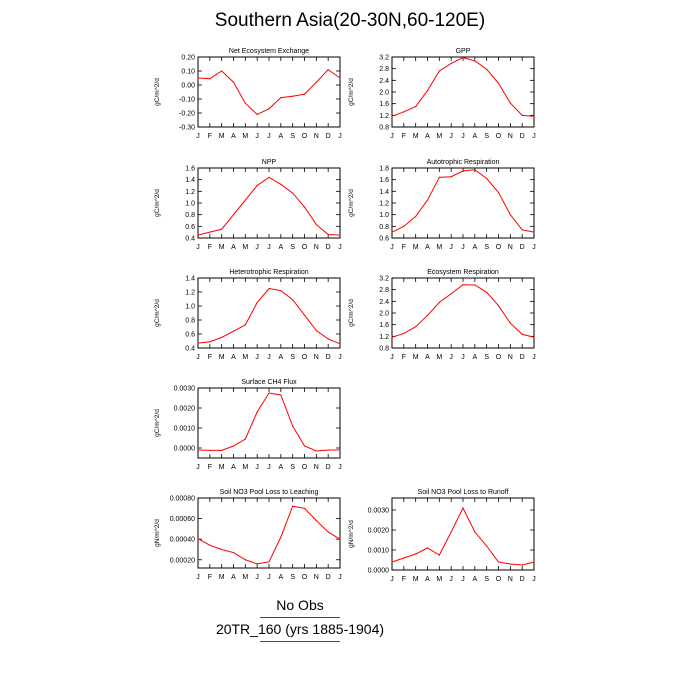 The width and height of the screenshot is (700, 700). I want to click on y-tick-label: 0.00020, so click(182, 560).